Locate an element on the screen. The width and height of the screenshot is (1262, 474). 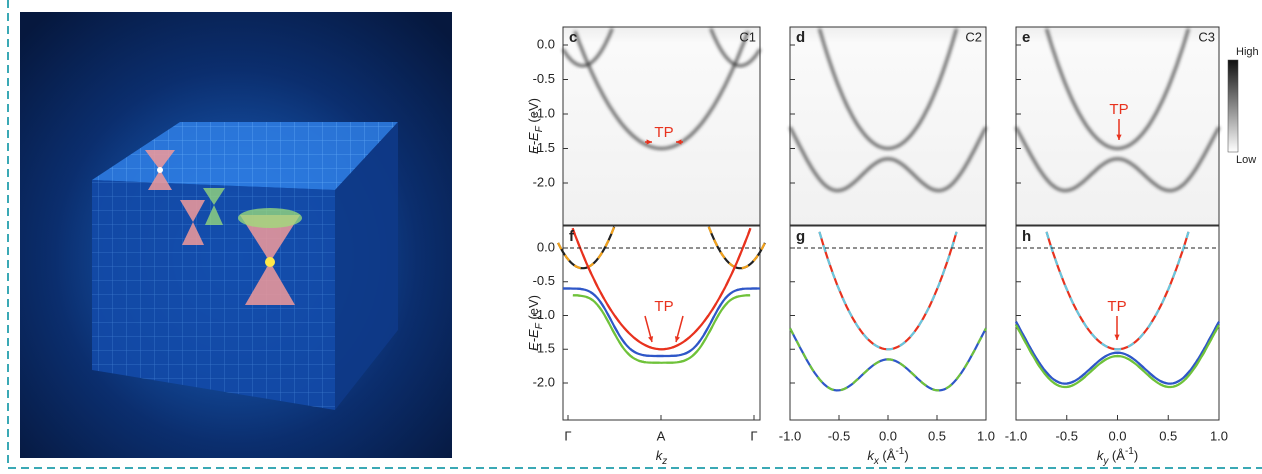
panel-name: C2 is located at coordinates (973, 36).